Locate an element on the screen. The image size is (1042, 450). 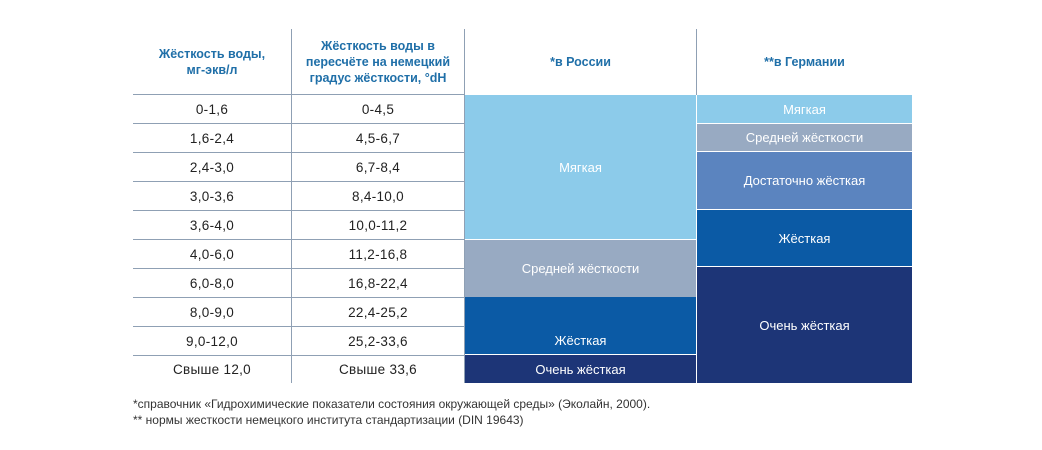
cell-dh: 11,2-16,8 is located at coordinates (378, 254).